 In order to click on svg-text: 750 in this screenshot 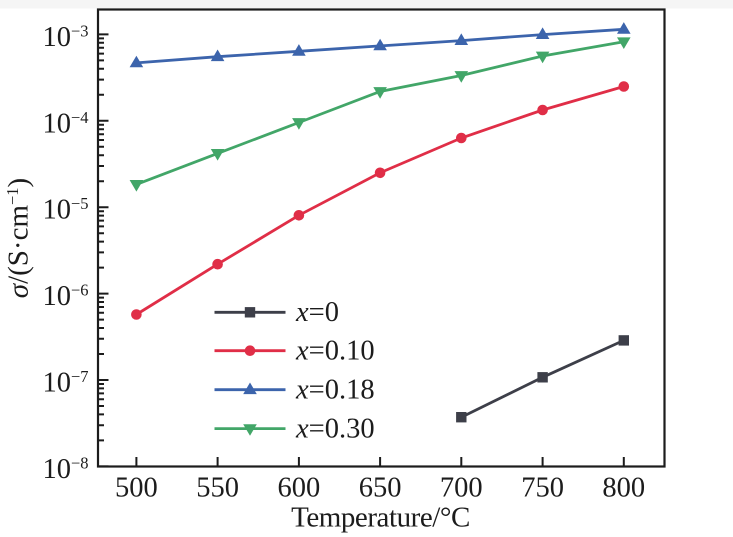, I will do `click(542, 488)`.